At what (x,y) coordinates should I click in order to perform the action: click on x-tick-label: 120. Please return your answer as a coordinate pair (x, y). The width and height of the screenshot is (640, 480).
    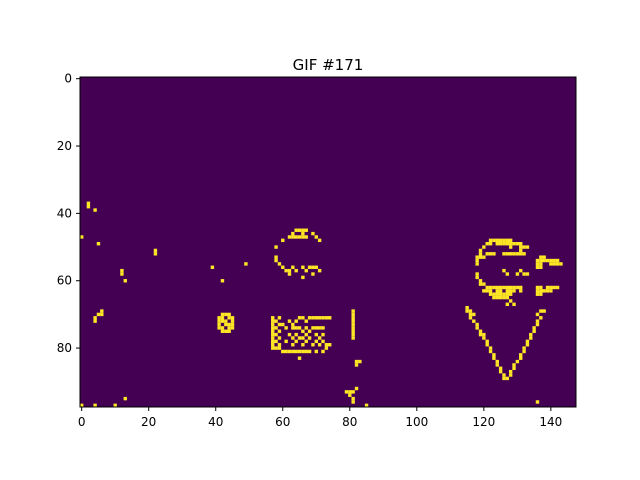
    Looking at the image, I should click on (483, 422).